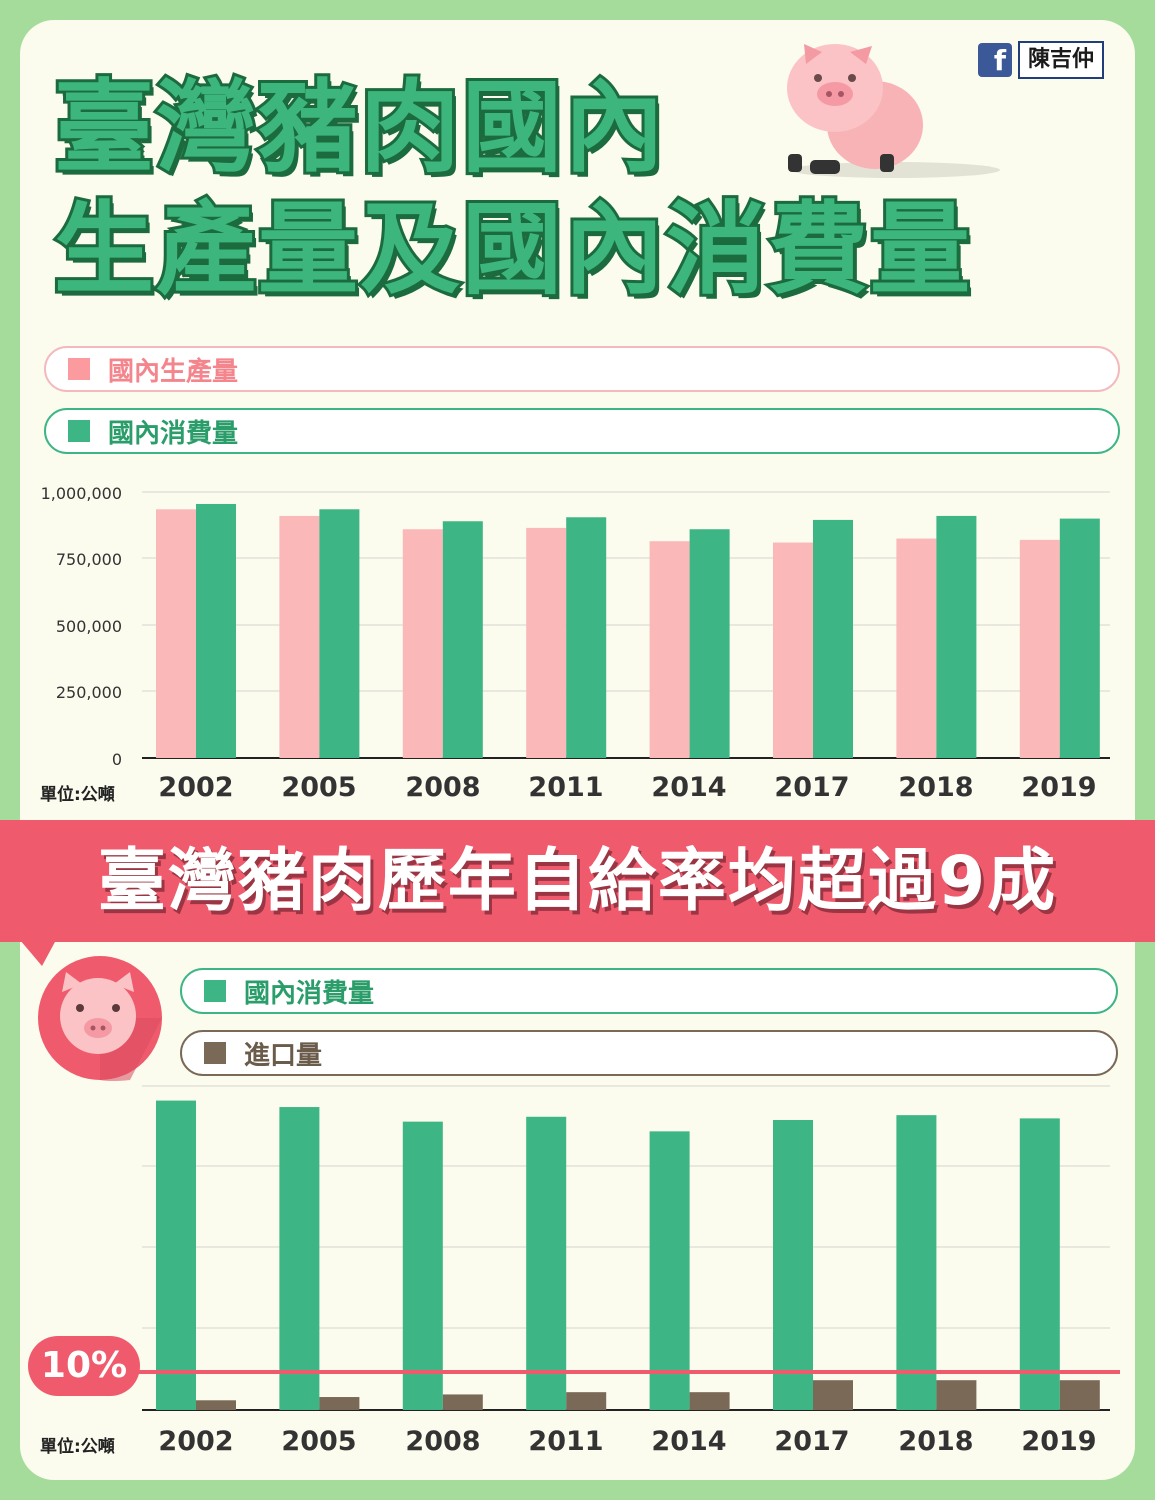 Image resolution: width=1155 pixels, height=1500 pixels. I want to click on legend-swatch-import, so click(215, 1053).